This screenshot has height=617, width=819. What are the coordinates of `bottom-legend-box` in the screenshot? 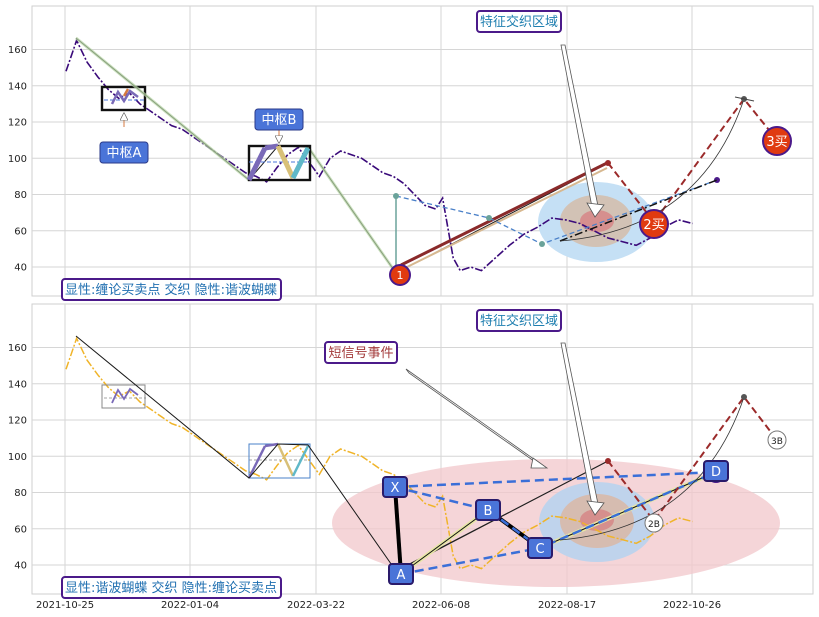 It's located at (171, 587).